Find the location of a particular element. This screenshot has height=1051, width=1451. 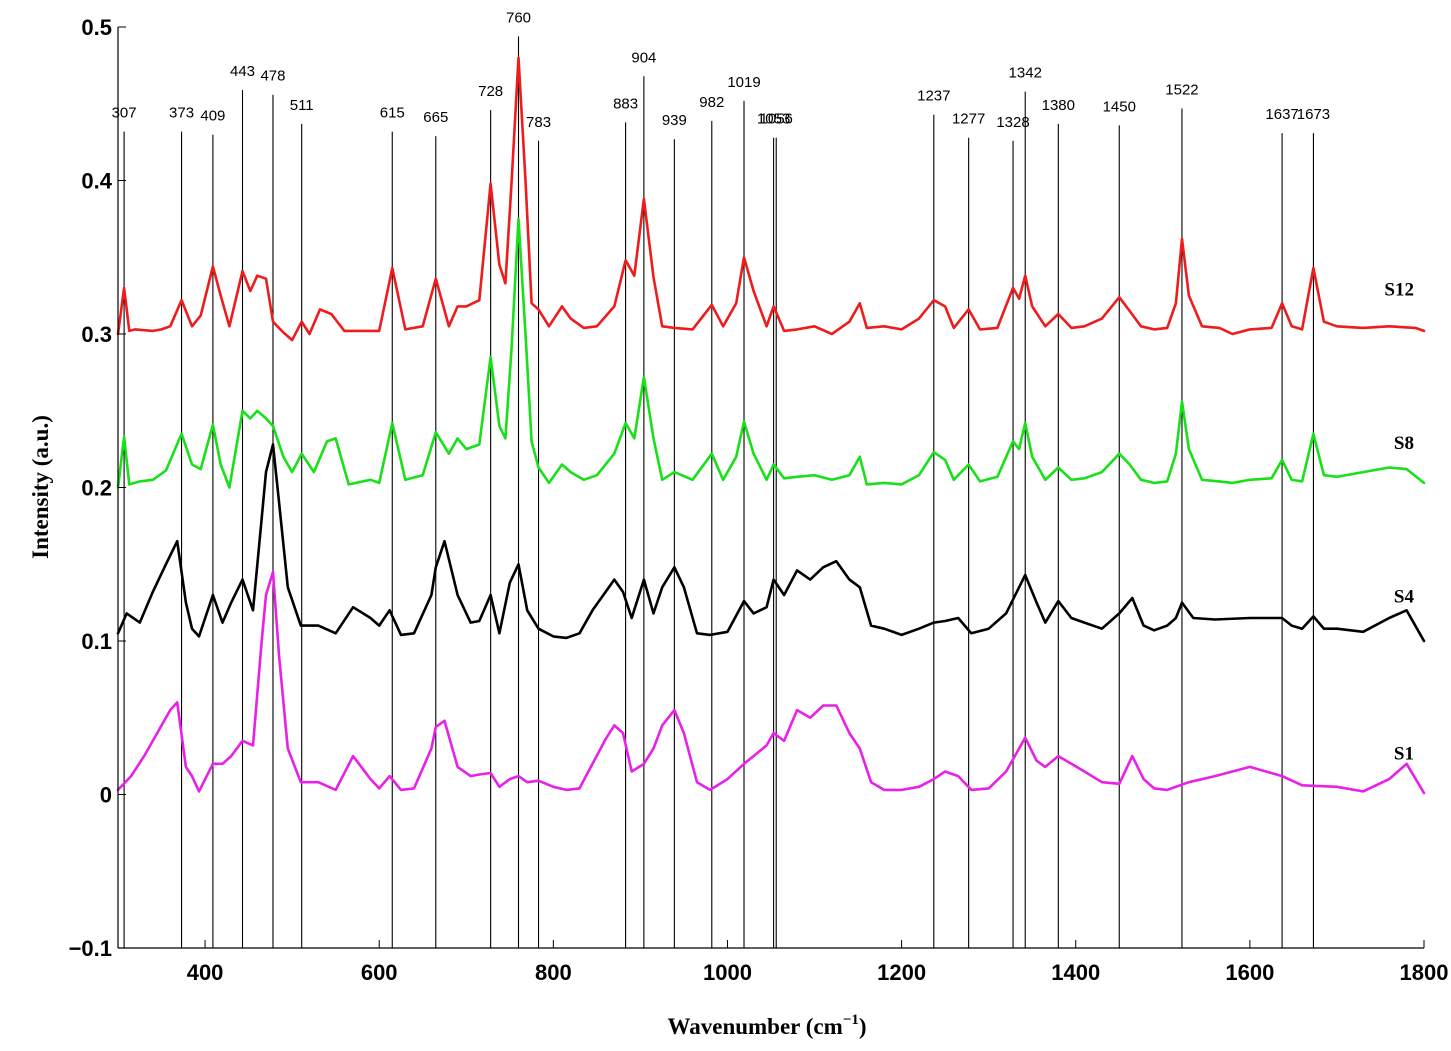

peak-label-1342: 1342 is located at coordinates (1025, 73).